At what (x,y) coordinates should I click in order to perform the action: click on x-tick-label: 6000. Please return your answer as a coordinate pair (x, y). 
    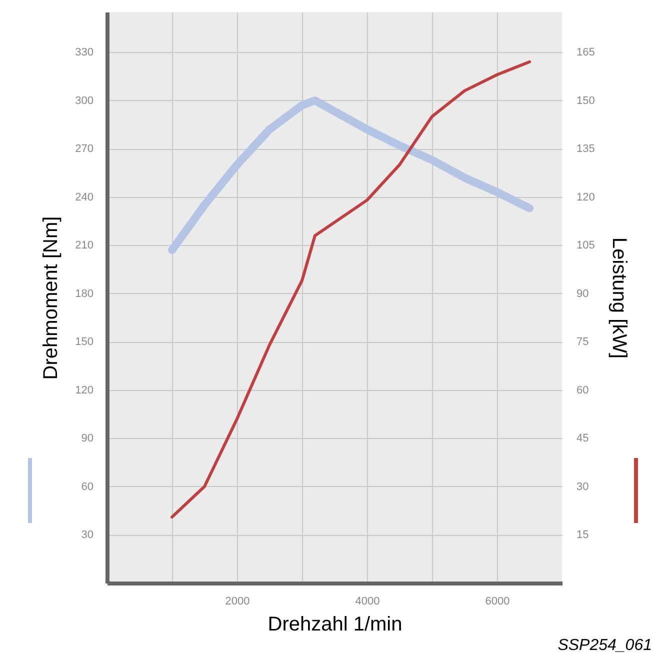
    Looking at the image, I should click on (497, 602).